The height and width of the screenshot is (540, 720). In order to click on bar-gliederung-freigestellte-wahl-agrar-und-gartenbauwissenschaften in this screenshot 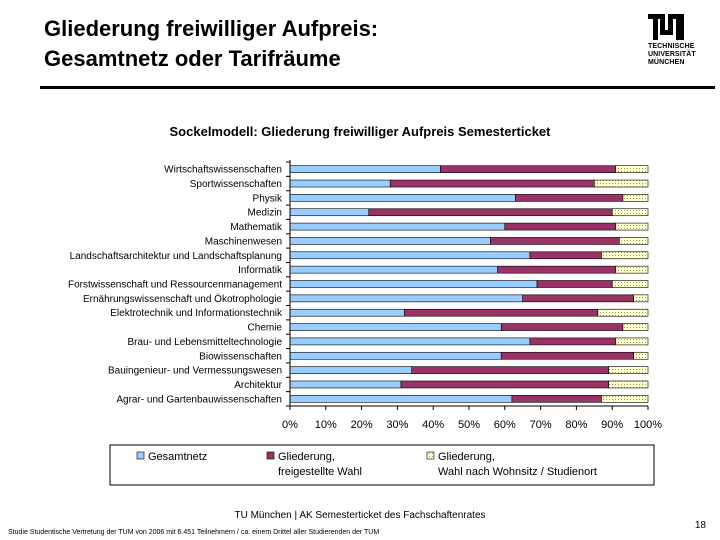, I will do `click(556, 399)`.